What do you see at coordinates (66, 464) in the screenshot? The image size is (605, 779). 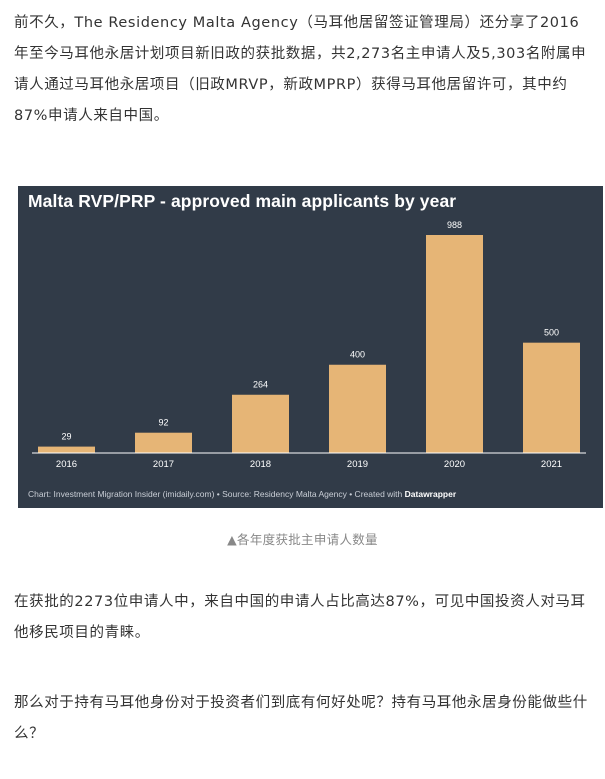 I see `x-tick-2016: 2016` at bounding box center [66, 464].